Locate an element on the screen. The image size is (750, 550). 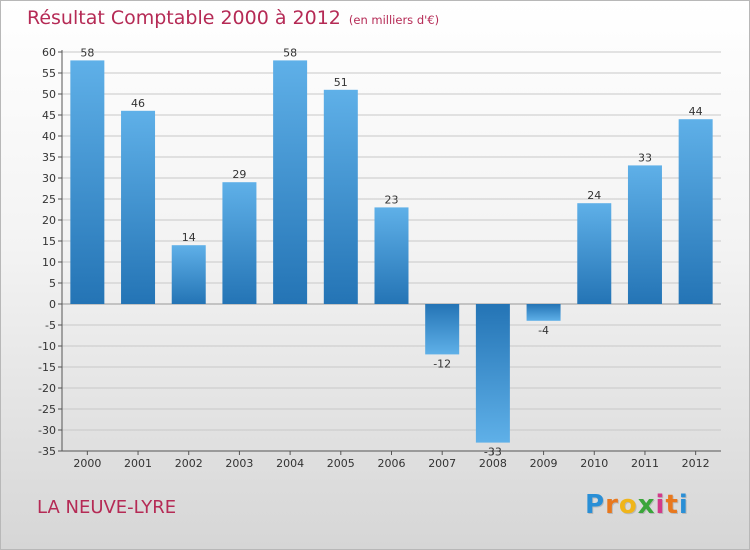
y-tick-label: -35 is located at coordinates (47, 451).